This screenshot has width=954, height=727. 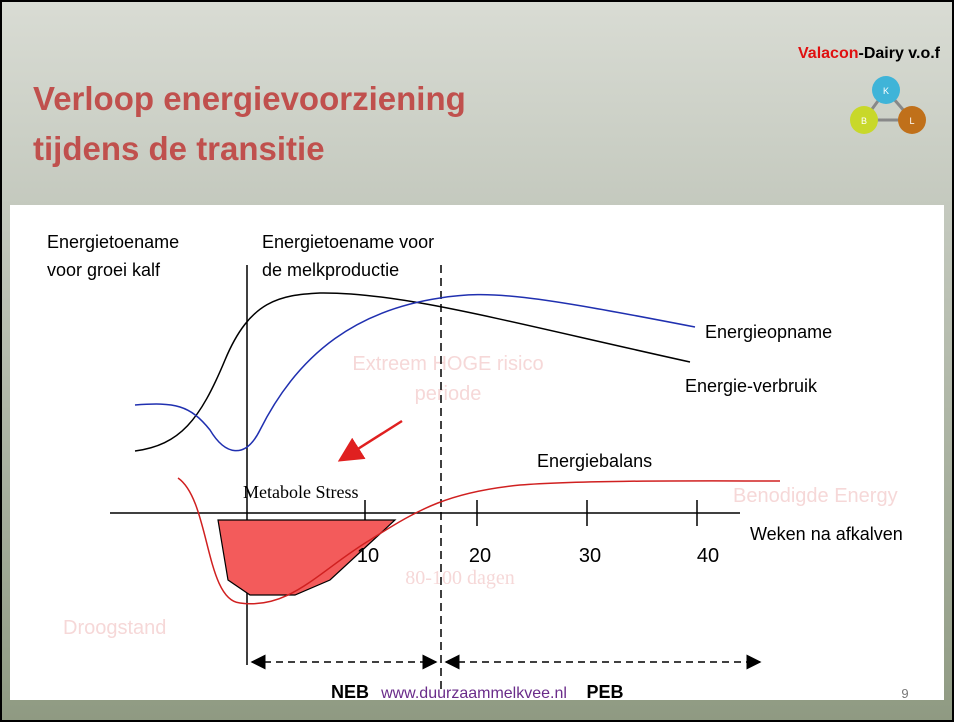 What do you see at coordinates (249, 98) in the screenshot?
I see `title: Verloop energievoorziening` at bounding box center [249, 98].